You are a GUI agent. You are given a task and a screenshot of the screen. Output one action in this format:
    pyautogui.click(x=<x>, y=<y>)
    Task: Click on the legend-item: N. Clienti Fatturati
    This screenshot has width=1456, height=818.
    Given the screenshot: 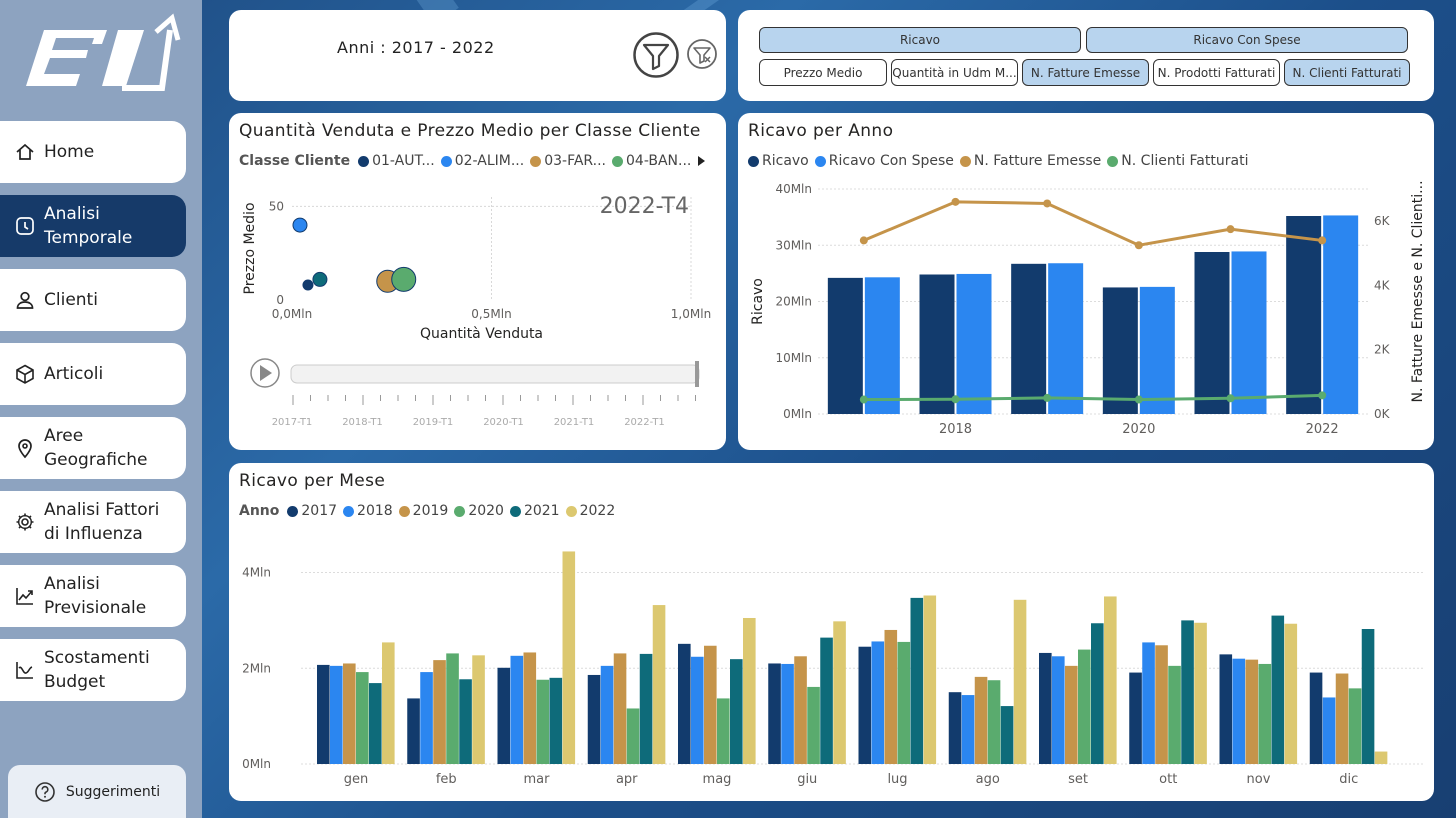 What is the action you would take?
    pyautogui.click(x=1177, y=161)
    